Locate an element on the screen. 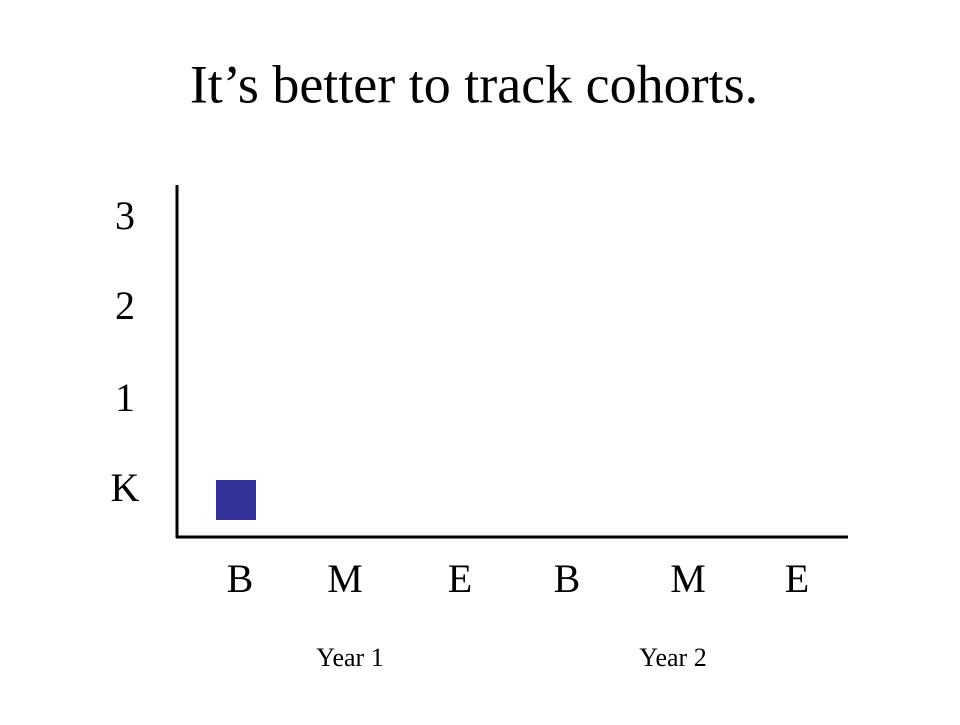  group-label: Year 1 is located at coordinates (349, 657).